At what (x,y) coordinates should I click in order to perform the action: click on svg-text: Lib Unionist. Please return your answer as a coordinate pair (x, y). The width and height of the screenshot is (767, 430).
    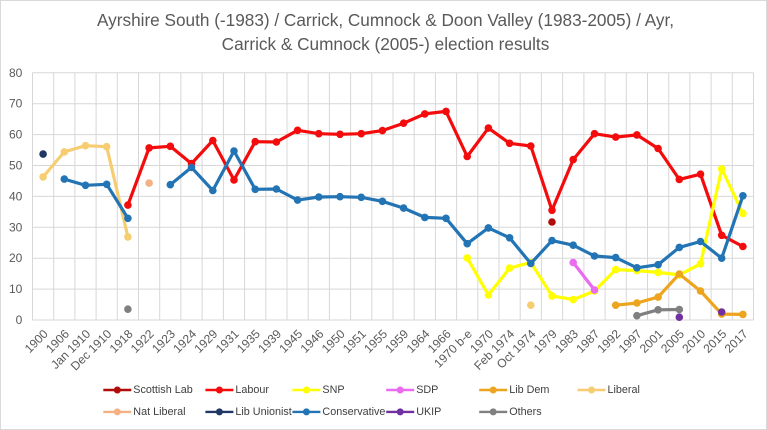
    Looking at the image, I should click on (263, 412).